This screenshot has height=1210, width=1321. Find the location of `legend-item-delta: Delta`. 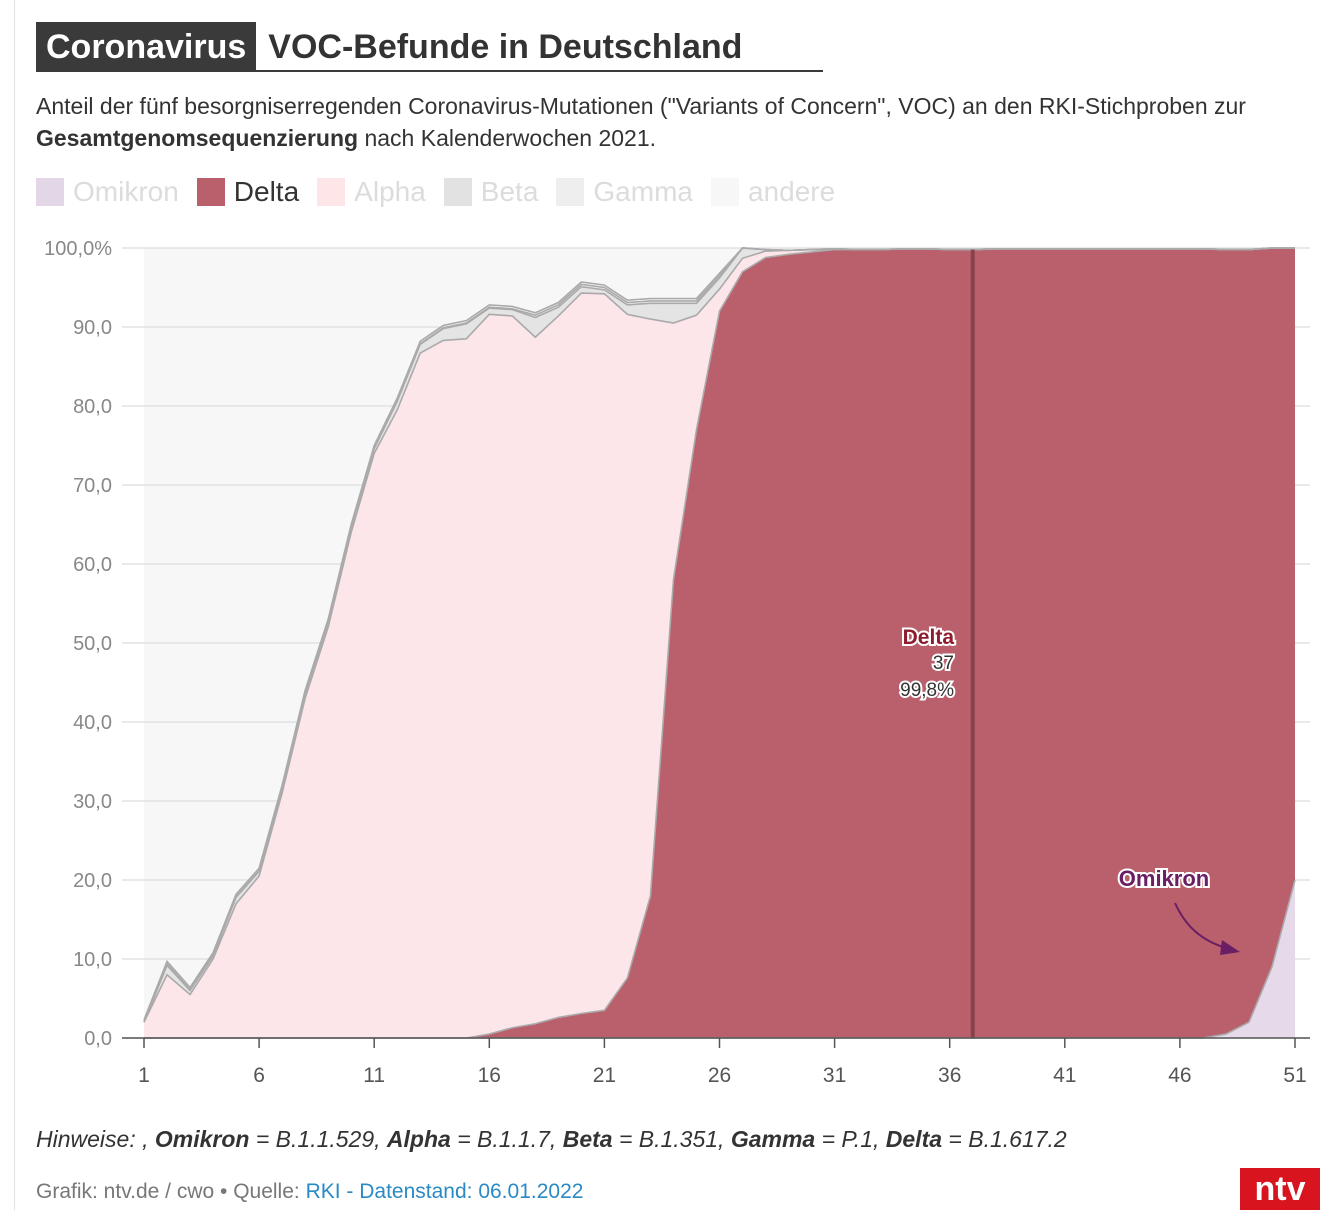

legend-item-delta: Delta is located at coordinates (248, 192).